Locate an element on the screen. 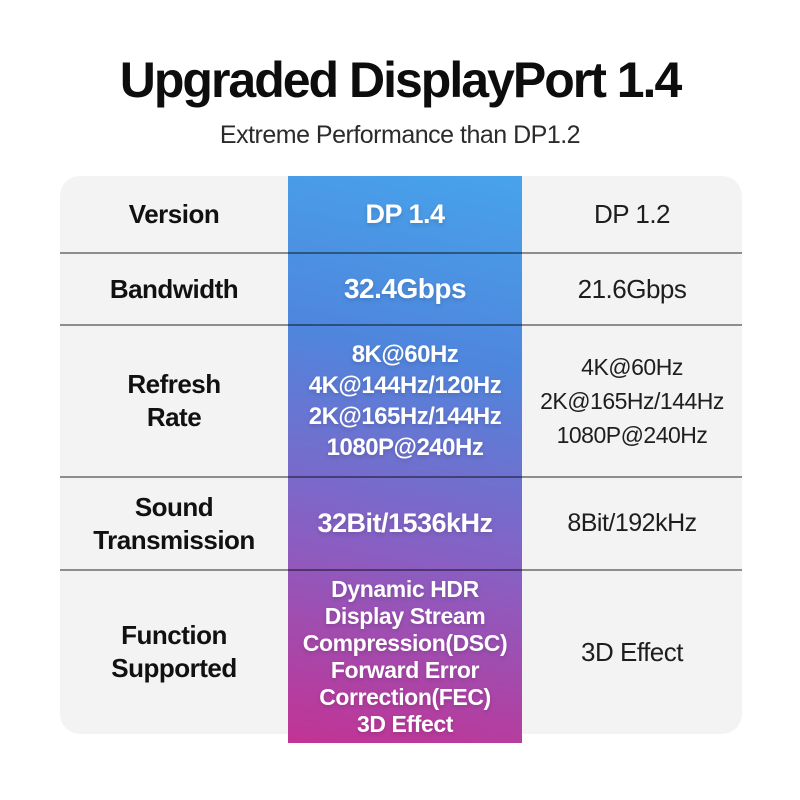 The width and height of the screenshot is (800, 800). function-supported-row-label: Function Supported is located at coordinates (174, 652).